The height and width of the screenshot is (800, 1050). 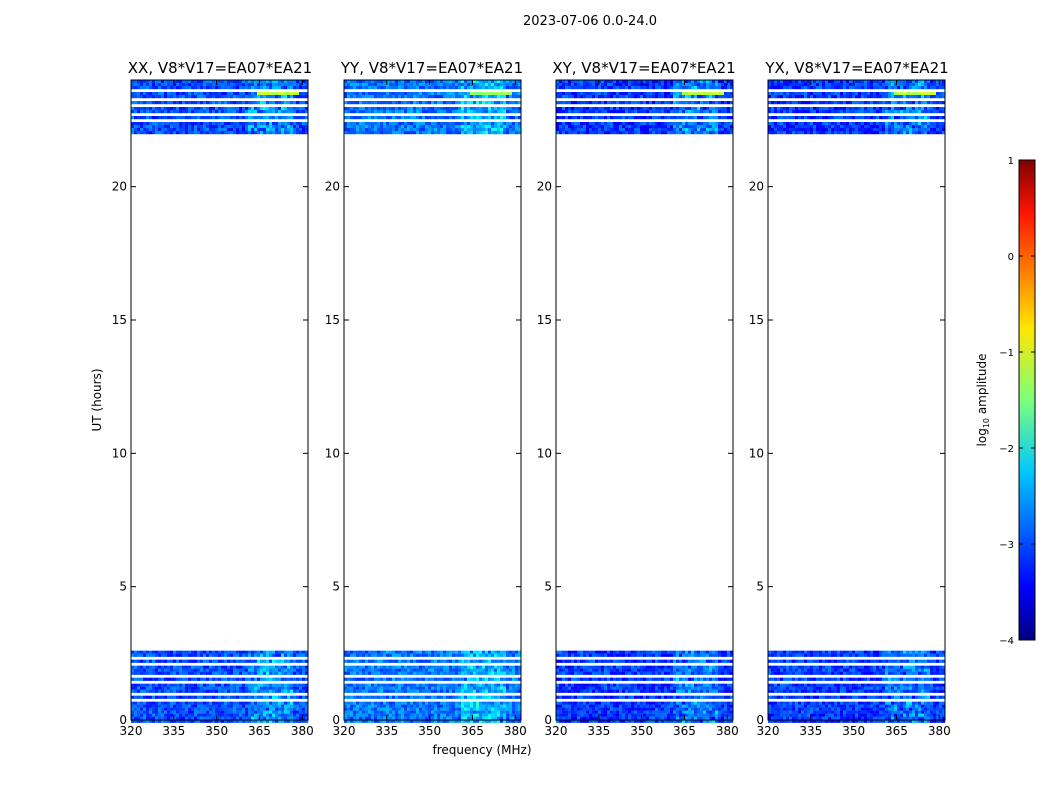 What do you see at coordinates (515, 731) in the screenshot?
I see `x-tick-label: 380` at bounding box center [515, 731].